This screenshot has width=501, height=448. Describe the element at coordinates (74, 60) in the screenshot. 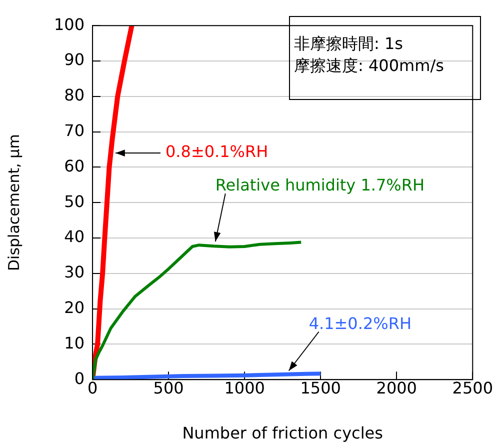

I see `y-tick-label: 90` at that location.